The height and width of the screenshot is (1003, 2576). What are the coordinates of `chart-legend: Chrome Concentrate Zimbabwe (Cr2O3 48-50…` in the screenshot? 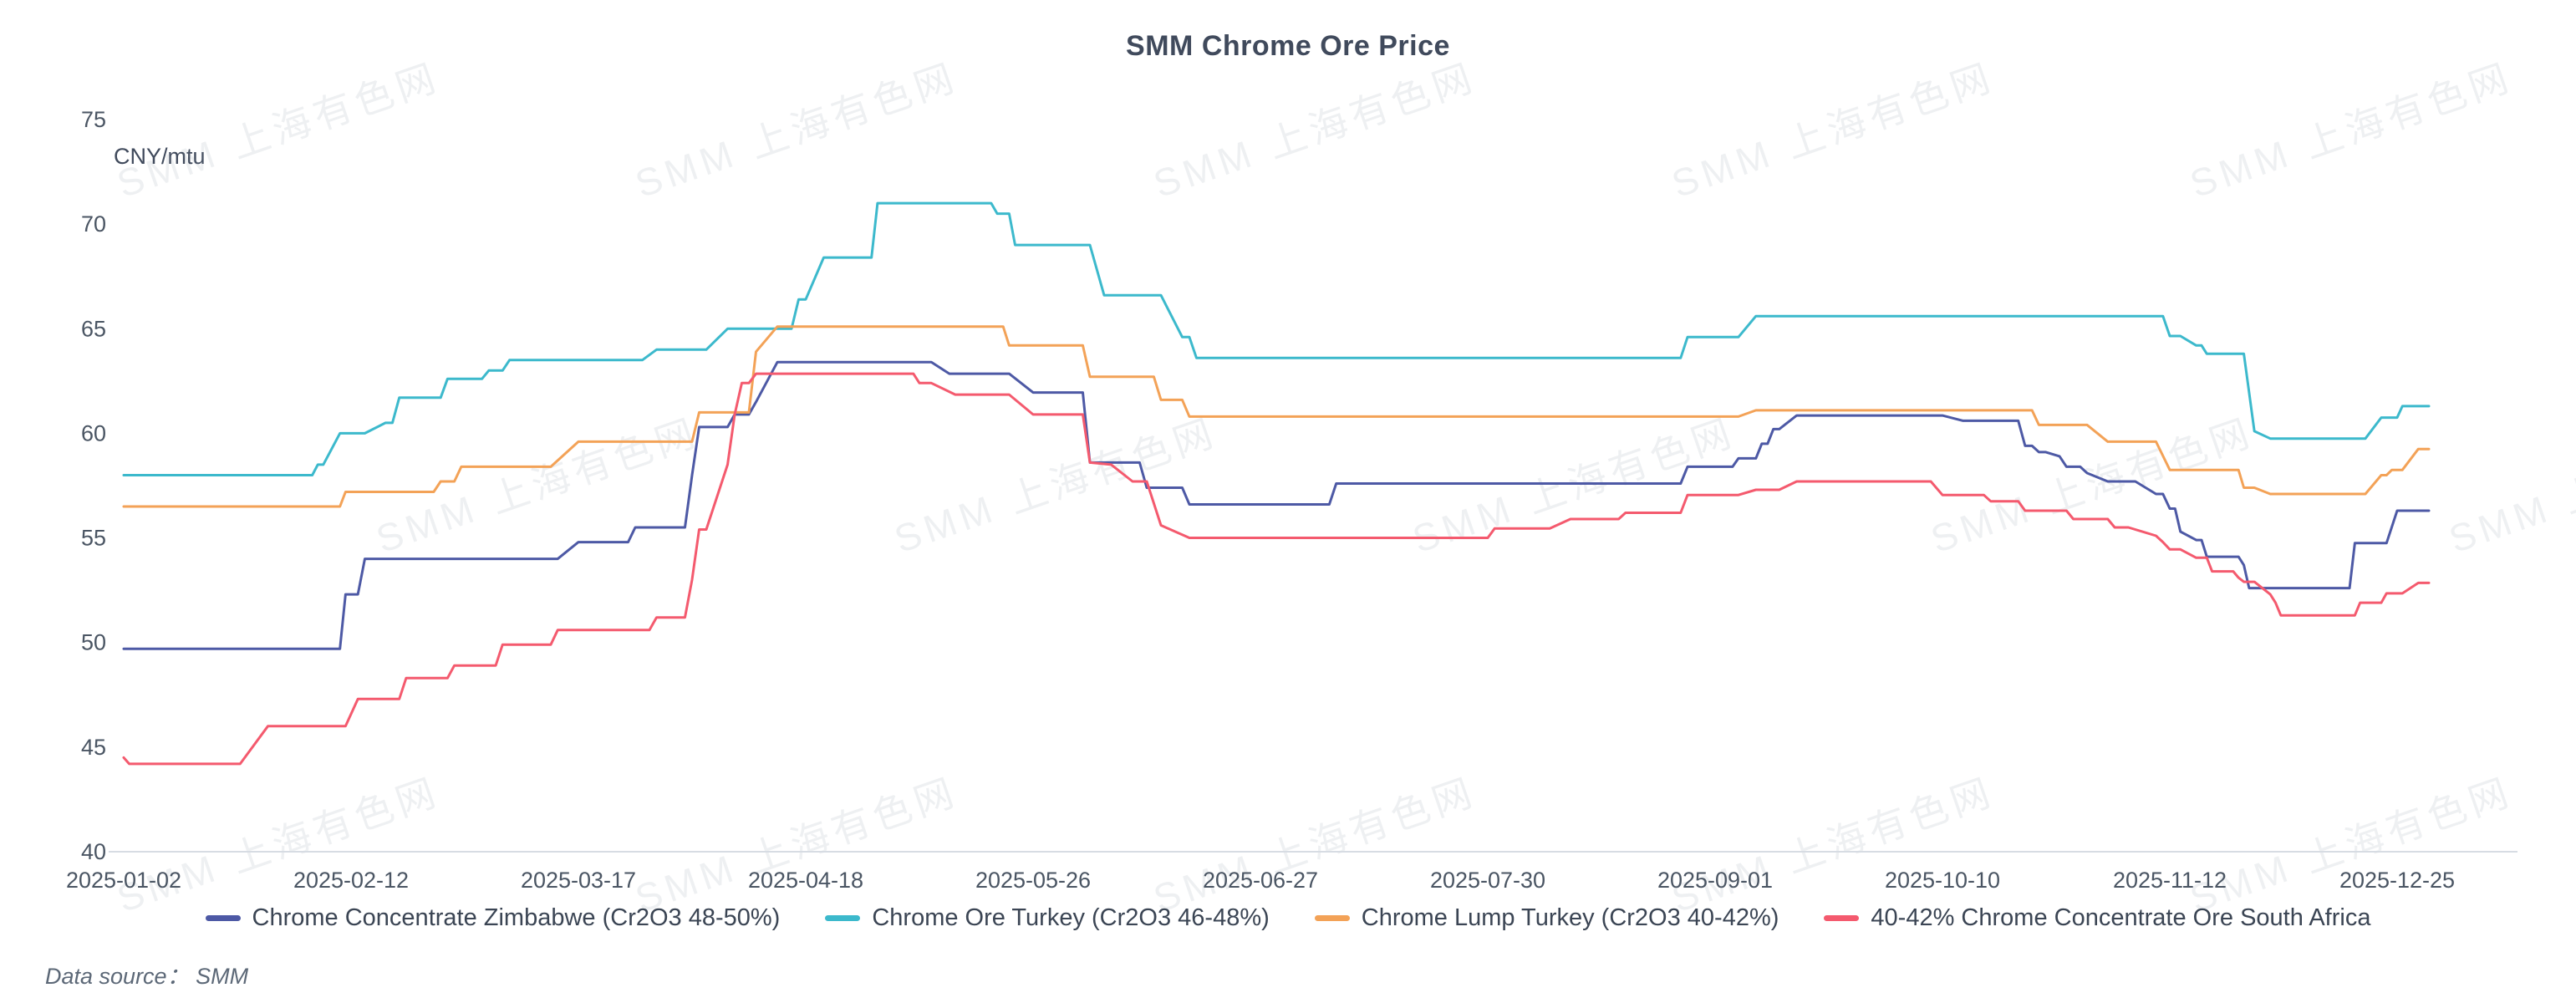 It's located at (1288, 918).